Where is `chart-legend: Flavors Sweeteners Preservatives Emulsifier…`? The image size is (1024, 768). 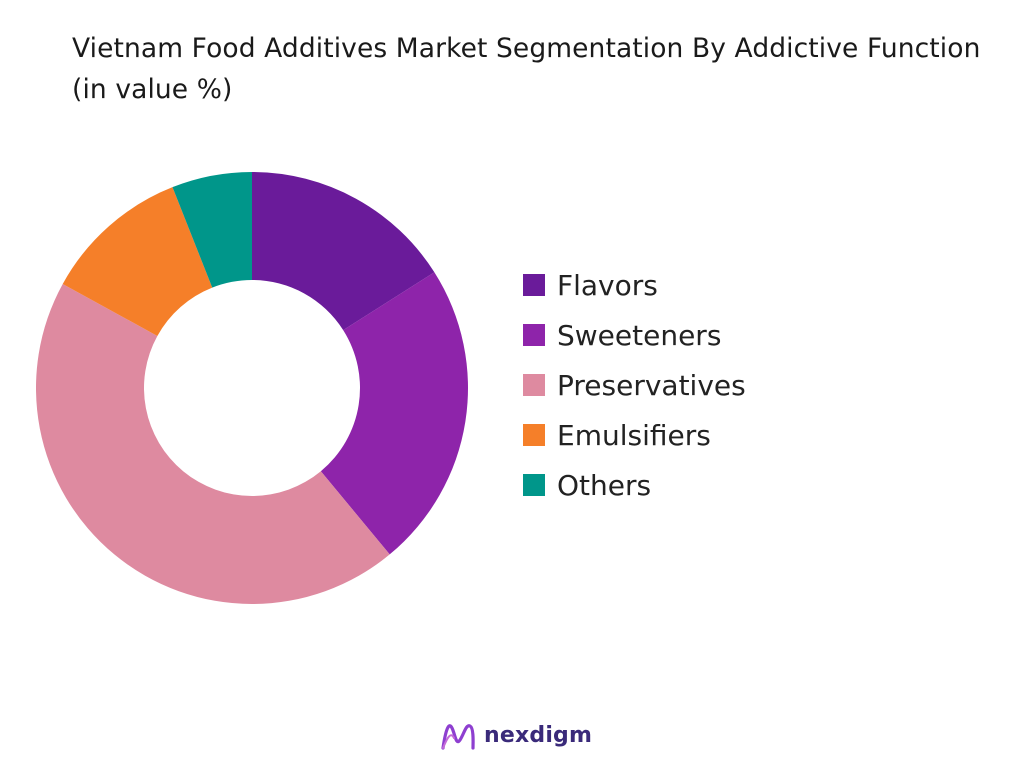
chart-legend: Flavors Sweeteners Preservatives Emulsifier… is located at coordinates (634, 385).